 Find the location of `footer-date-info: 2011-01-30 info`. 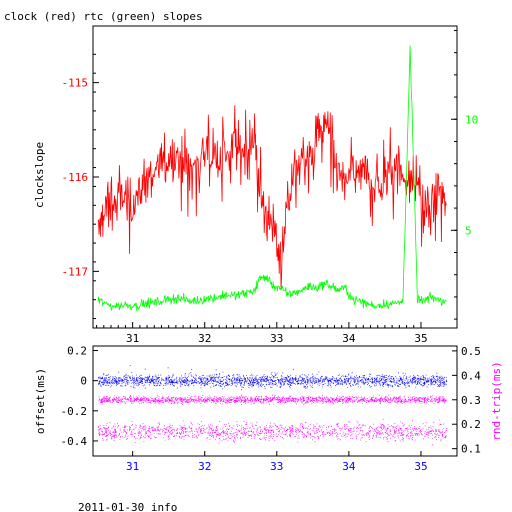

footer-date-info: 2011-01-30 info is located at coordinates (127, 506).